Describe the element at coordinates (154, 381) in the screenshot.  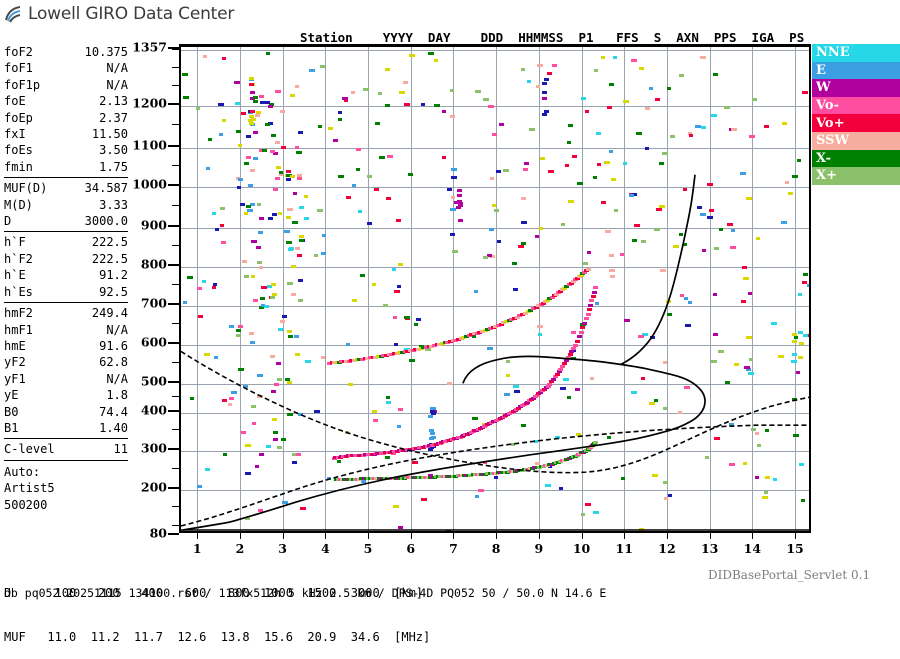
I see `y-axis-label: 500` at that location.